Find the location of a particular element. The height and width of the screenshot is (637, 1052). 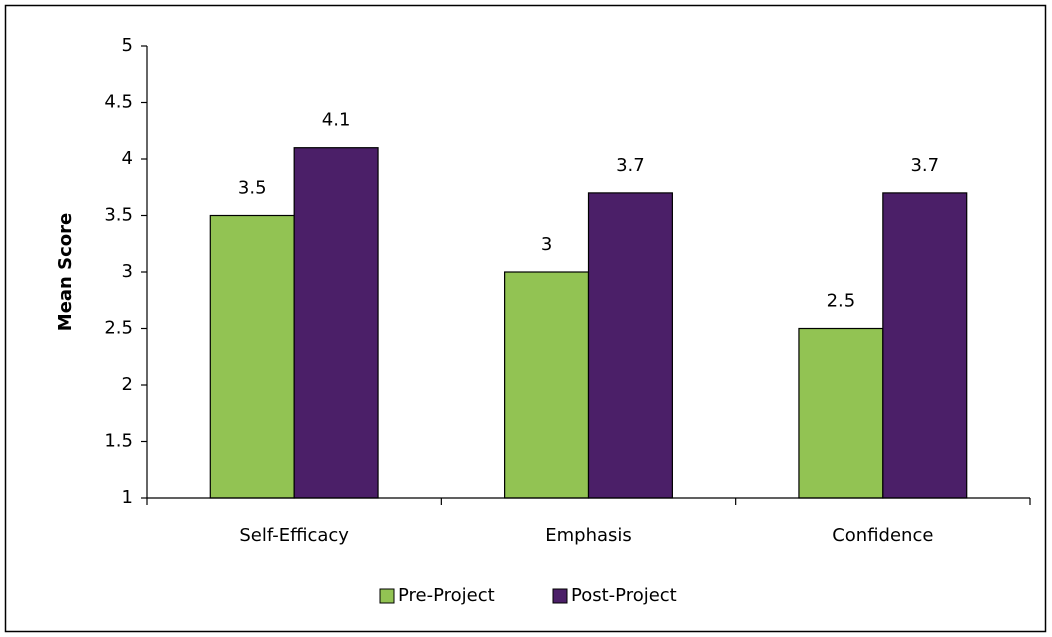

data-label: 3.5 is located at coordinates (252, 188).